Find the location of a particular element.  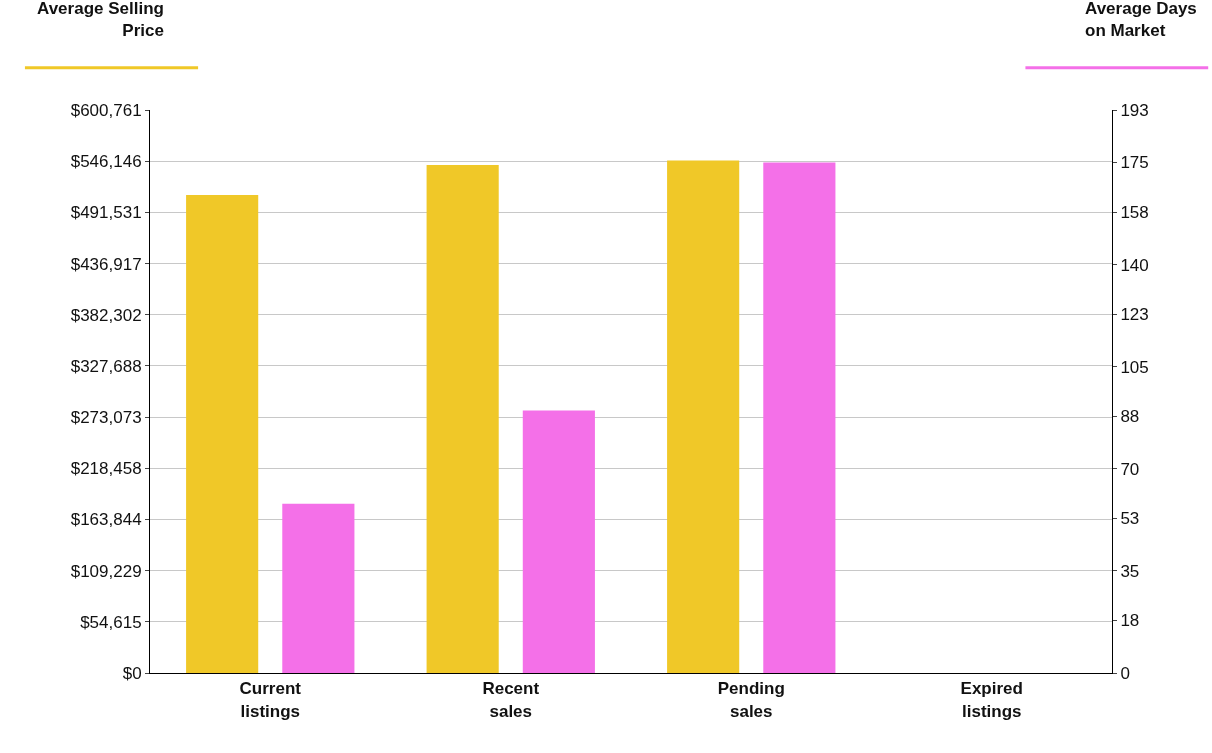

y-tick-label: $109,229 is located at coordinates (106, 571).